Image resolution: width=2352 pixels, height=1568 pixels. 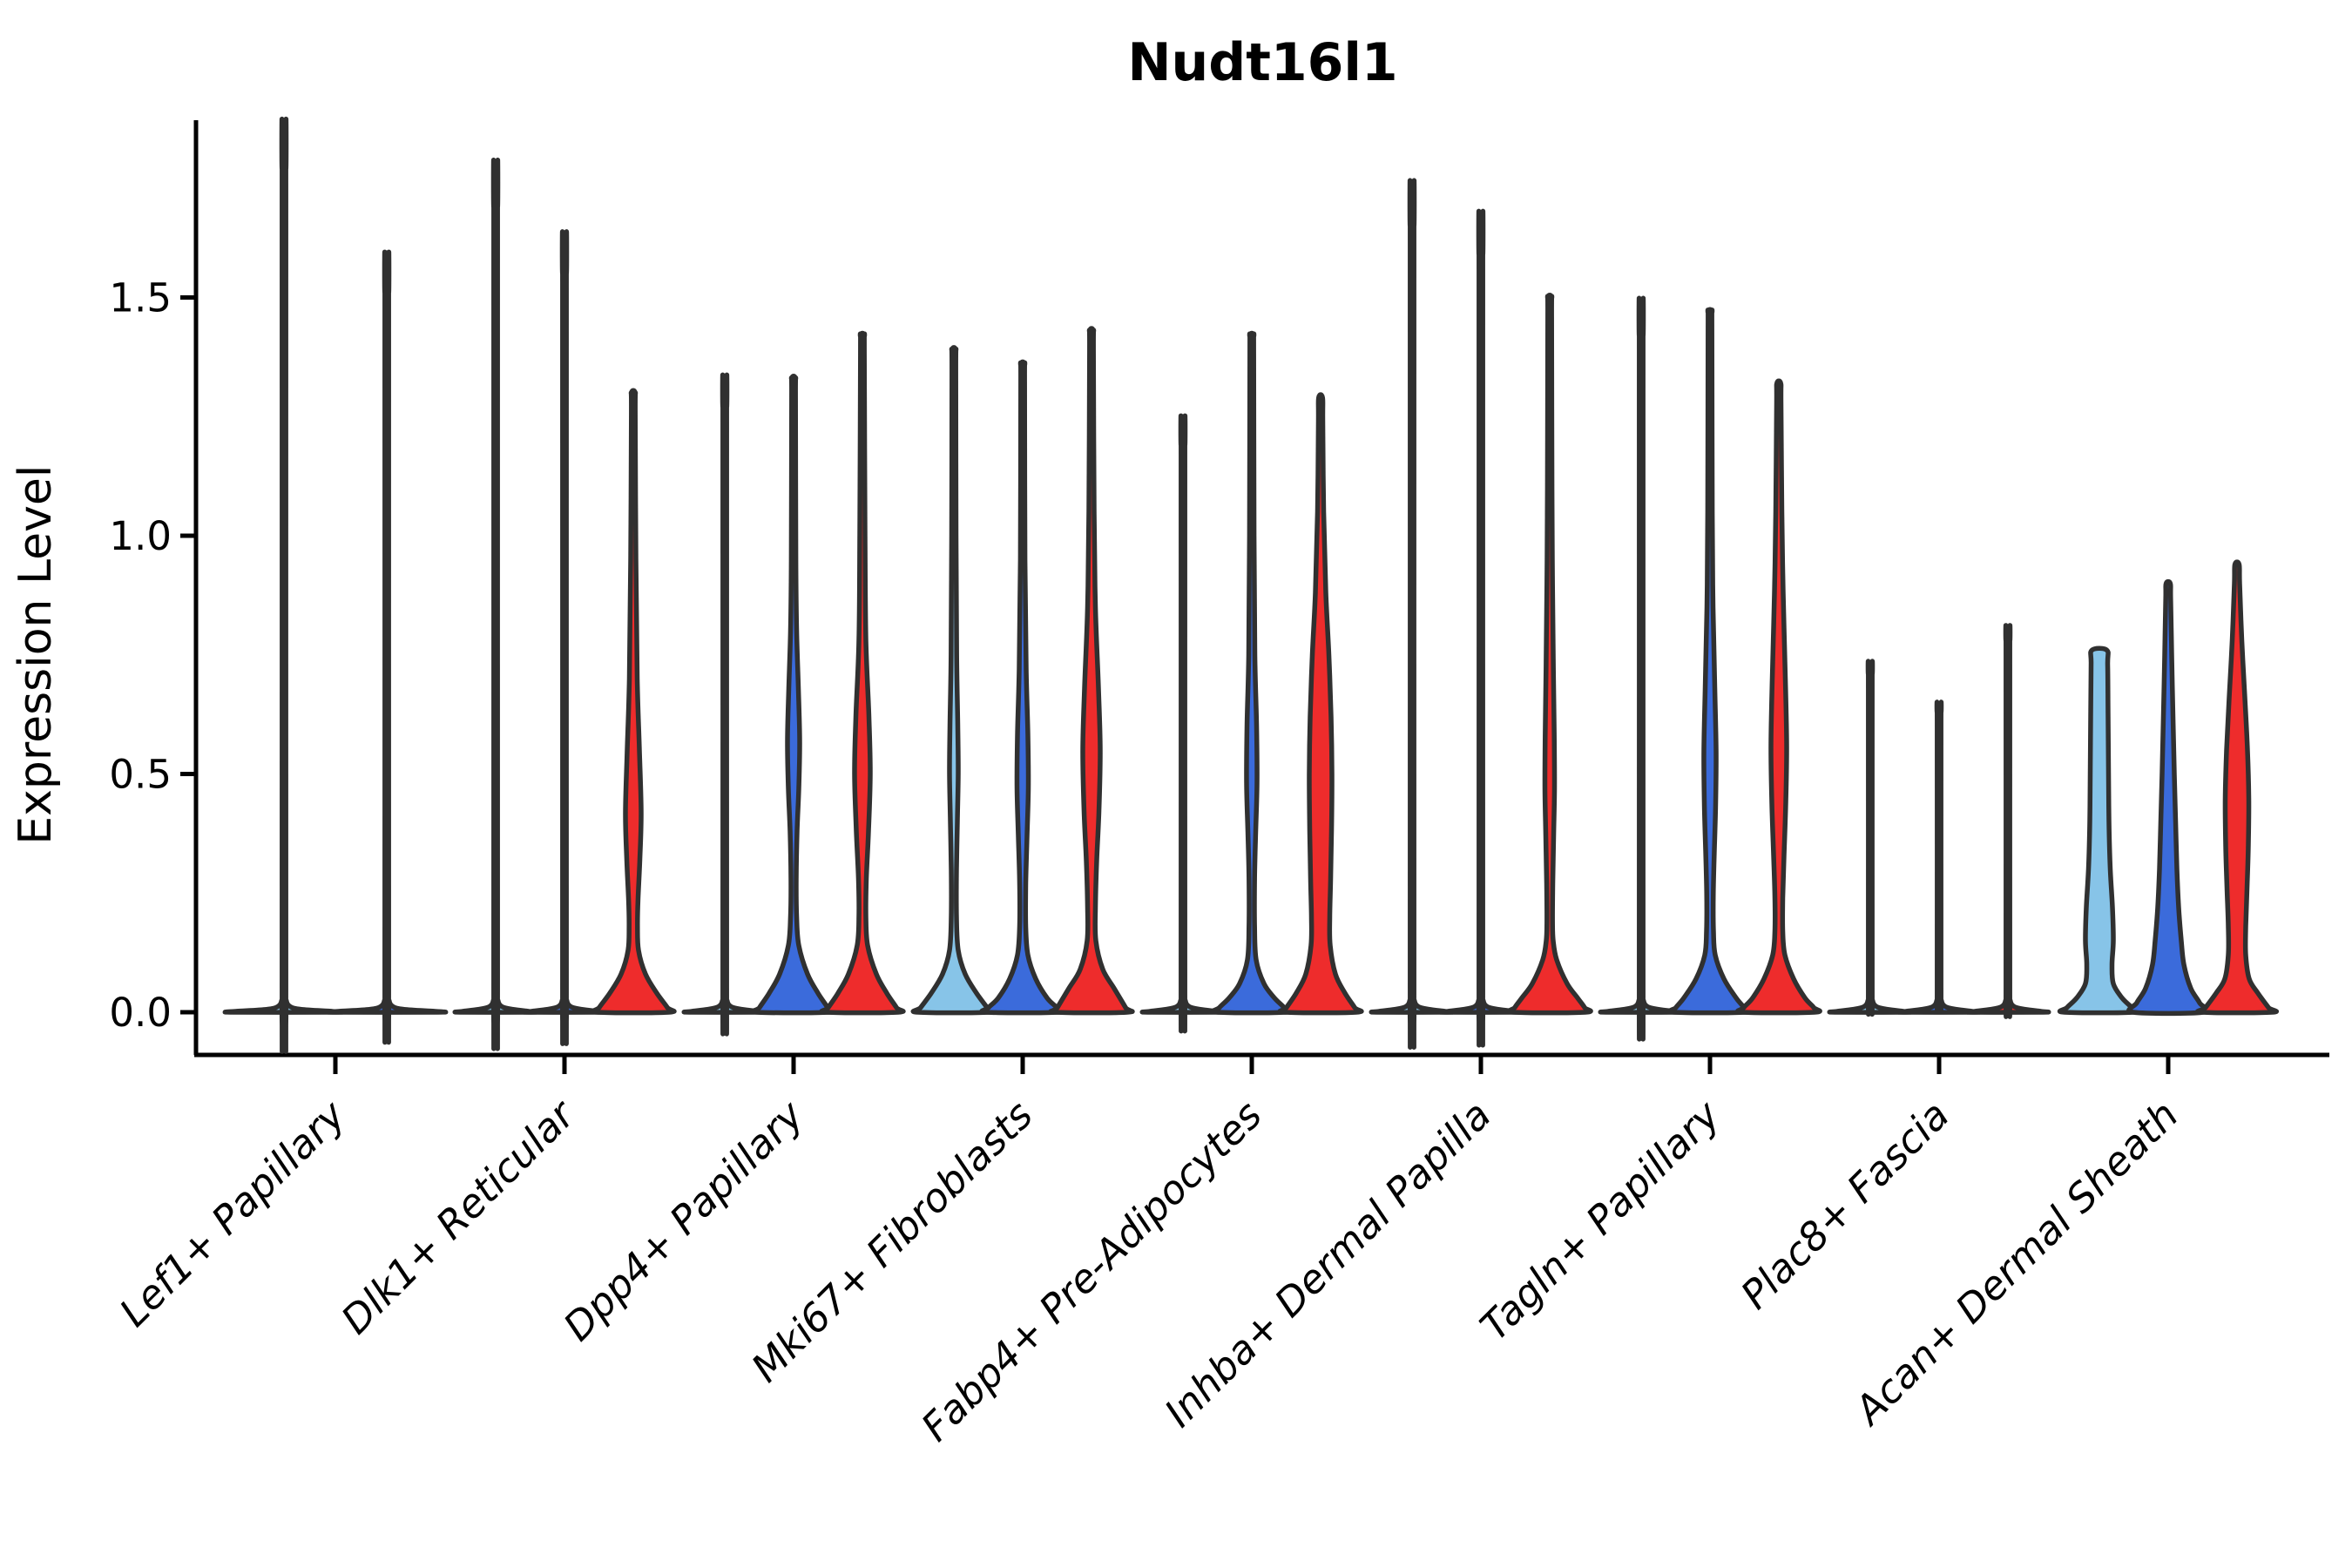 What do you see at coordinates (1091, 671) in the screenshot?
I see `violin-group3-red` at bounding box center [1091, 671].